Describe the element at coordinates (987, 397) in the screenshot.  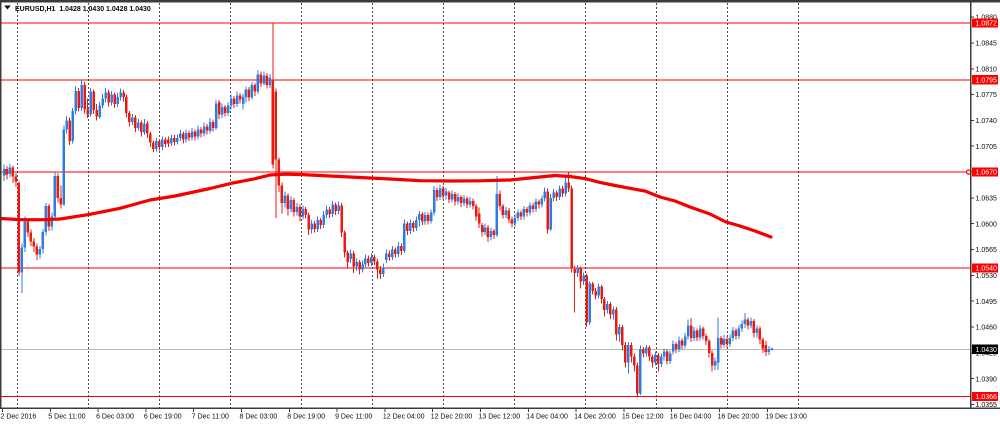
I see `svg-text: 1.0366` at that location.